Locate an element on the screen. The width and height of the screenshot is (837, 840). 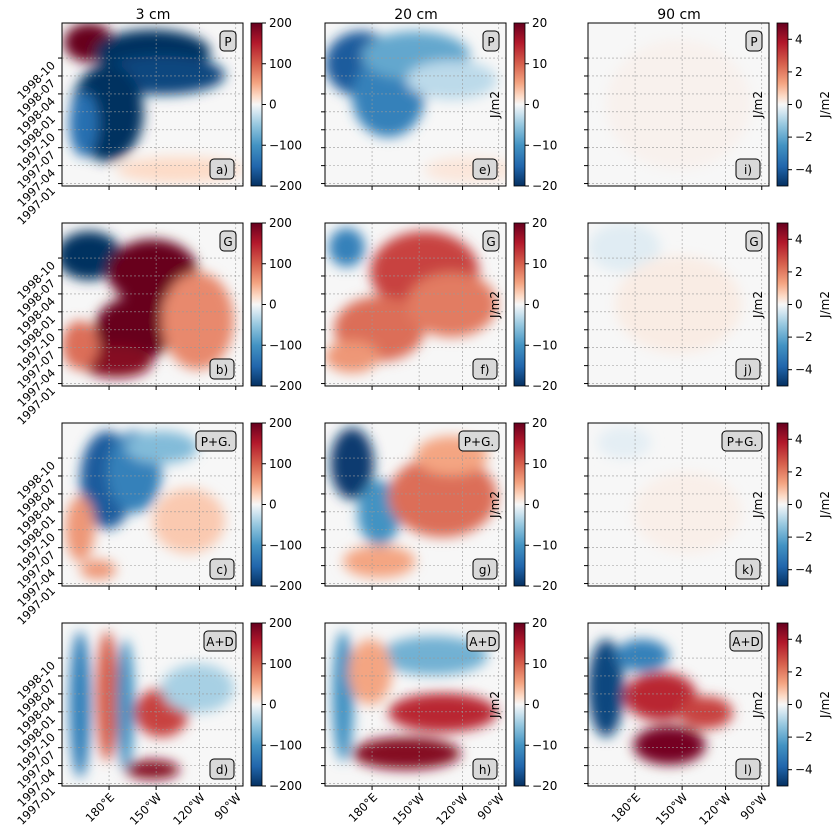
panel-h: A+D h) is located at coordinates (414, 706).